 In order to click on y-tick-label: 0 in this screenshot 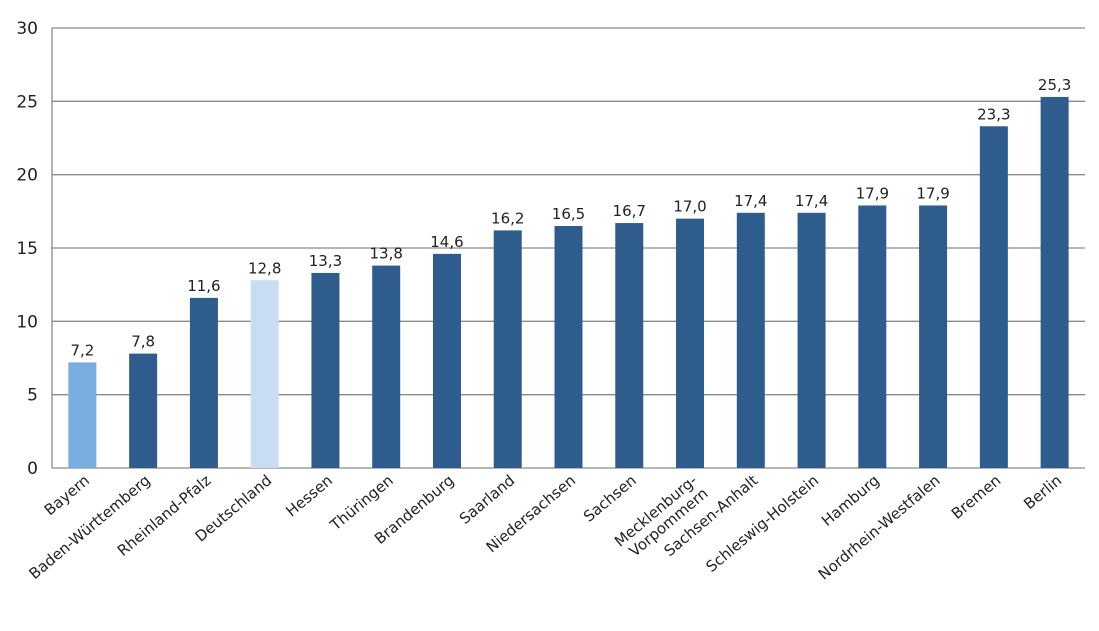, I will do `click(32, 469)`.